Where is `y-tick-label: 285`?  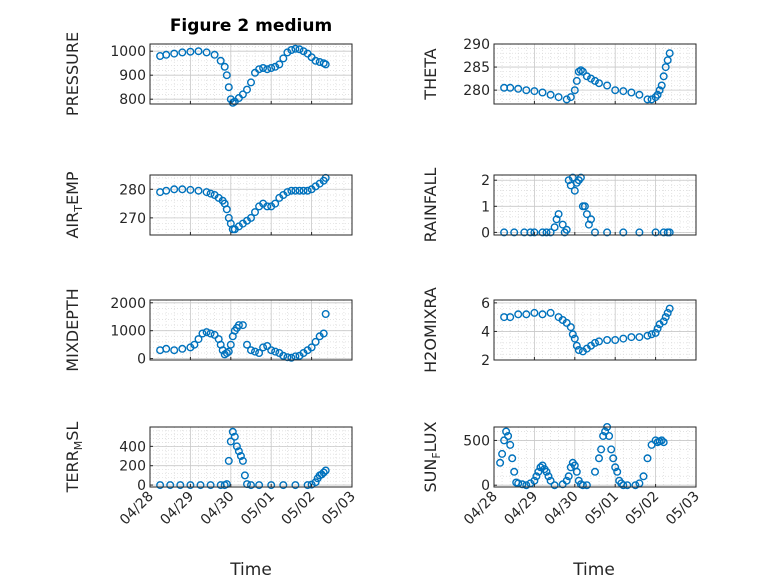
y-tick-label: 285 is located at coordinates (476, 68).